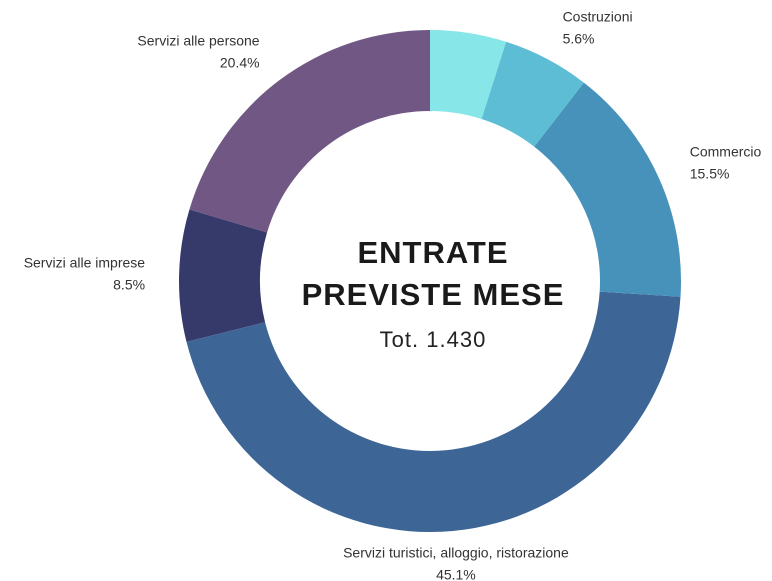 This screenshot has width=772, height=581. I want to click on slice-label: Costruzioni, so click(598, 16).